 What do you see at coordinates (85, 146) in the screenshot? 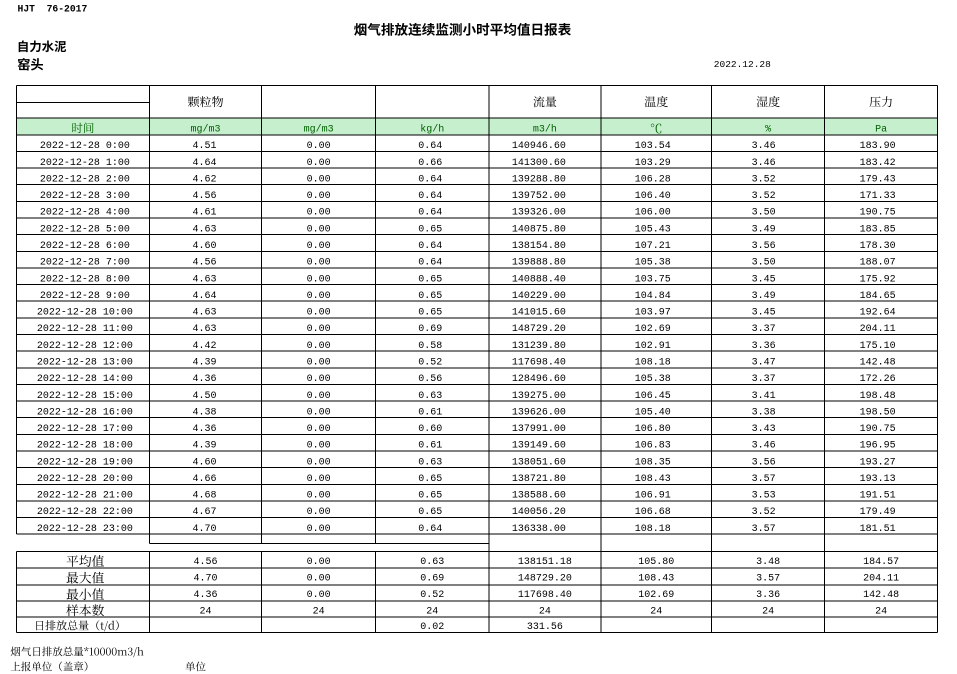
I see `svg-text: 2022-12-28 0:00` at bounding box center [85, 146].